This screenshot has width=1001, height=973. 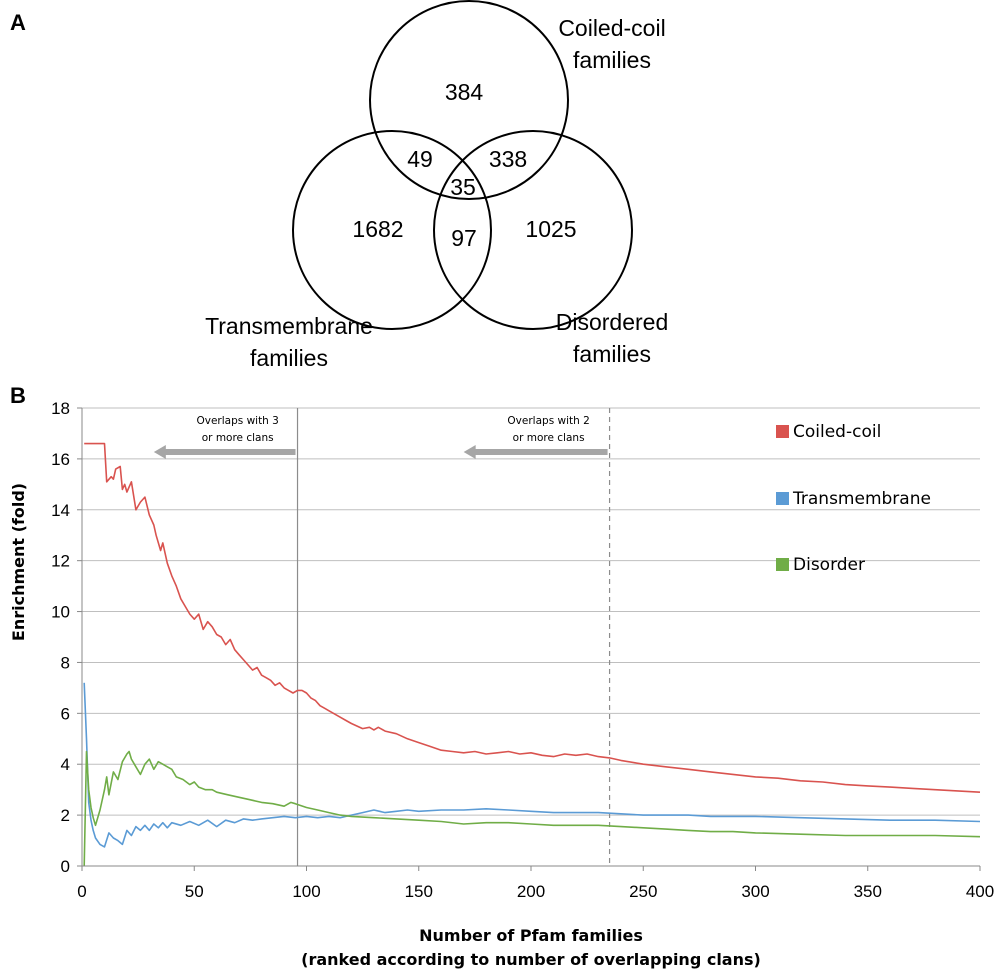 What do you see at coordinates (861, 499) in the screenshot?
I see `legend-label-transmembrane: Transmembrane` at bounding box center [861, 499].